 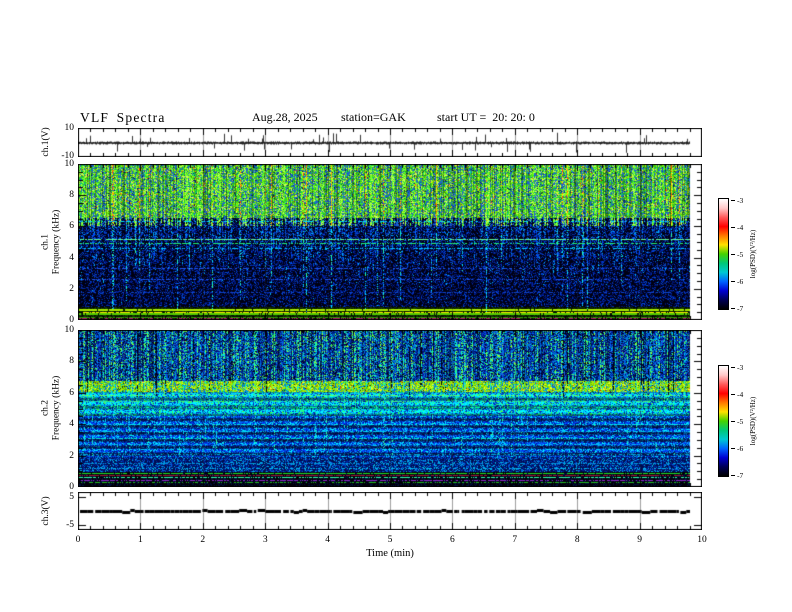 I want to click on ch1-waveform-panel, so click(x=390, y=142).